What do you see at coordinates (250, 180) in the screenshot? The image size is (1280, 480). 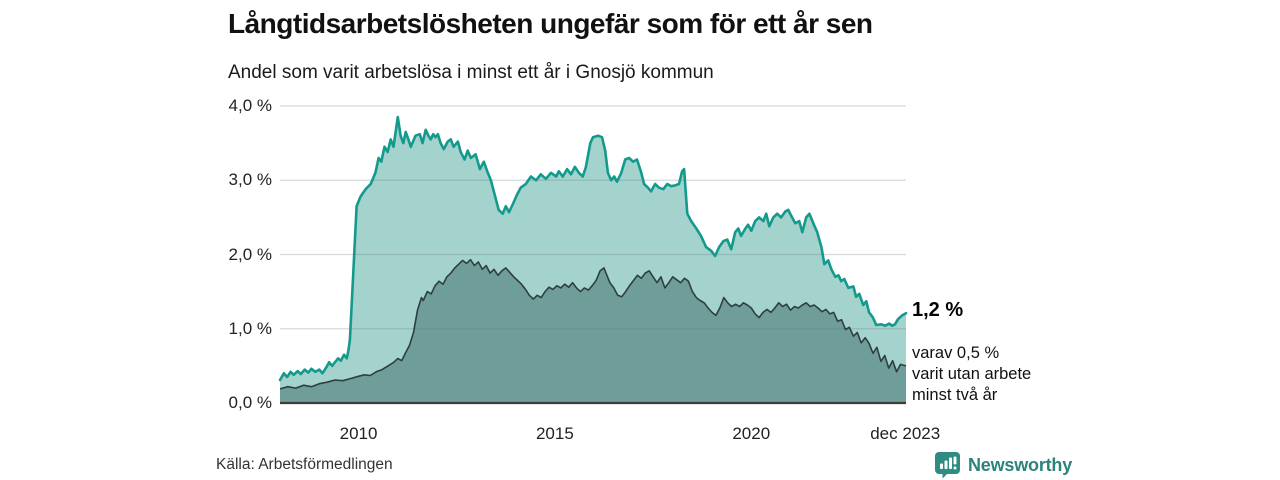 I see `y-tick-label: 3,0 %` at bounding box center [250, 180].